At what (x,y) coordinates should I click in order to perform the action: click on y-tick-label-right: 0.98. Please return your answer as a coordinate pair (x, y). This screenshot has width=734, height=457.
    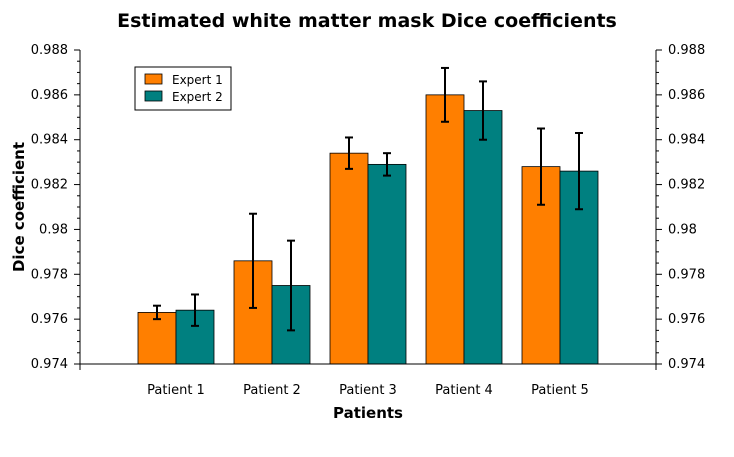
    Looking at the image, I should click on (682, 229).